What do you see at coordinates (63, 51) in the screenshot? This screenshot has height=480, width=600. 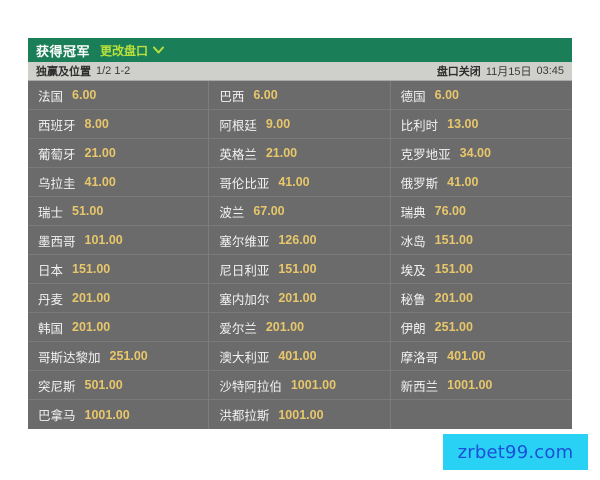 I see `page-title: 获得冠军` at bounding box center [63, 51].